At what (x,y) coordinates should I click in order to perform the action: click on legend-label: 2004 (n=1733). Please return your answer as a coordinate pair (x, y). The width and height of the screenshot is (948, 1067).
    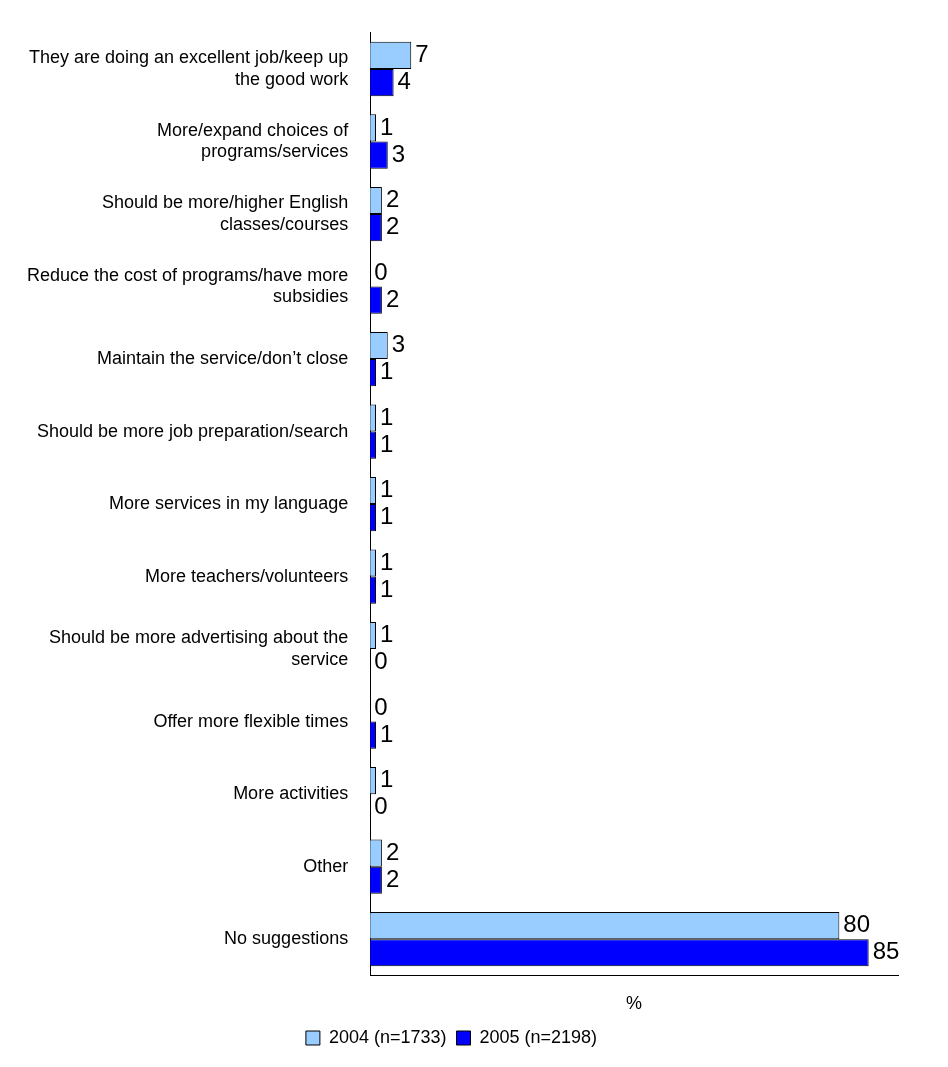
    Looking at the image, I should click on (387, 1036).